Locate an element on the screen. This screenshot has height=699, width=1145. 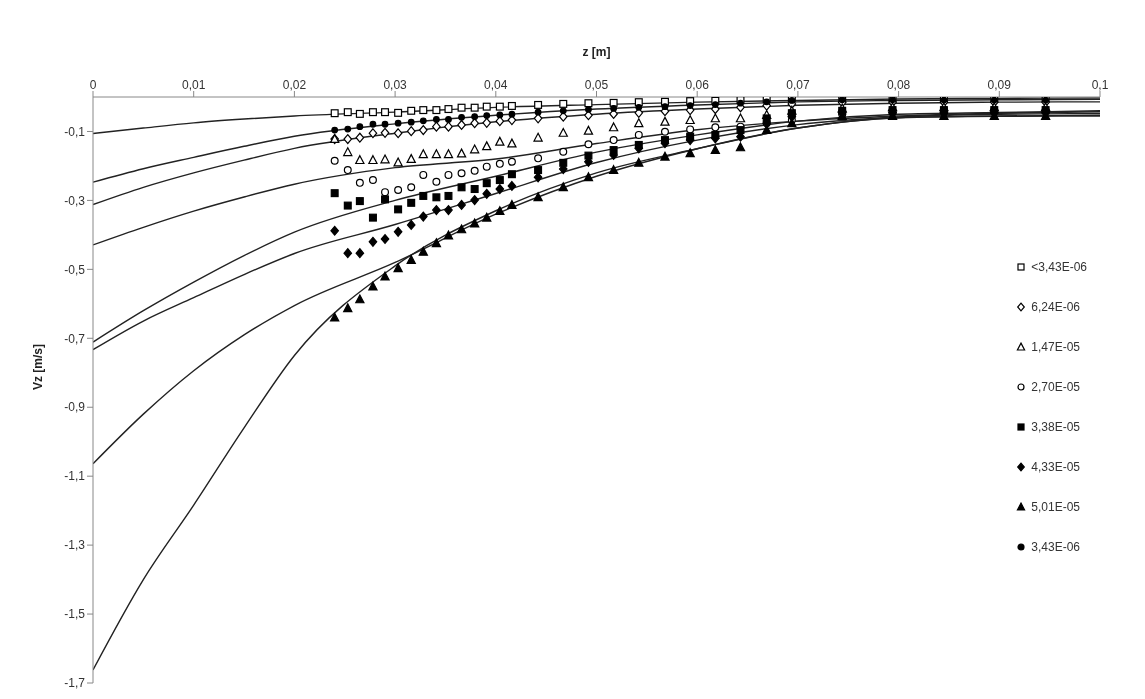
x-tick-label: 0,02 is located at coordinates (294, 85).